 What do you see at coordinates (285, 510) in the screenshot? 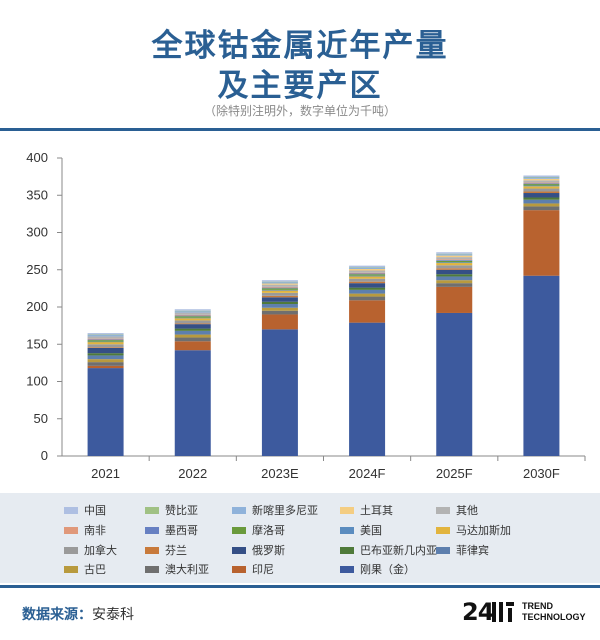
I see `legend-label: 新喀里多尼亚` at bounding box center [285, 510].